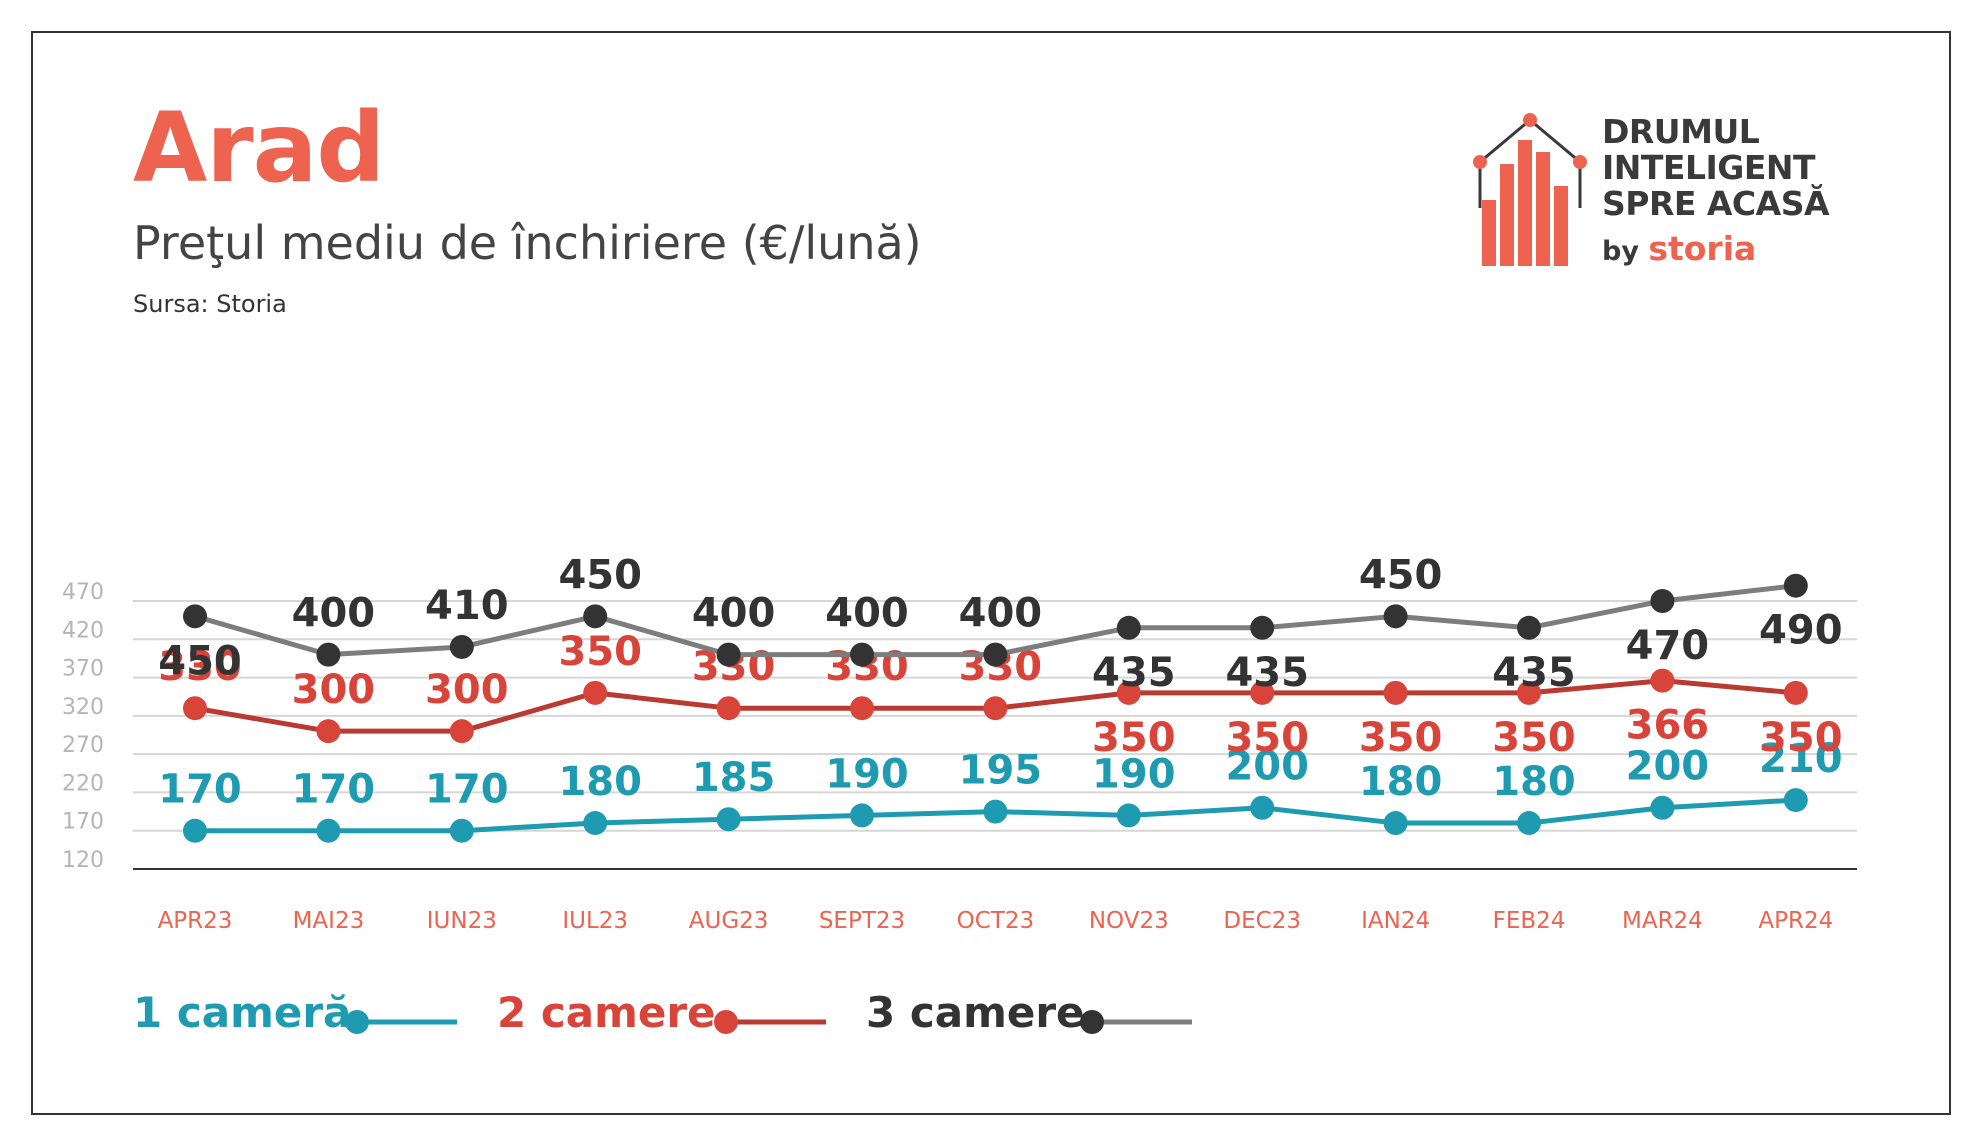  Describe the element at coordinates (1716, 203) in the screenshot. I see `logo-line-3: SPRE ACASĂ` at that location.